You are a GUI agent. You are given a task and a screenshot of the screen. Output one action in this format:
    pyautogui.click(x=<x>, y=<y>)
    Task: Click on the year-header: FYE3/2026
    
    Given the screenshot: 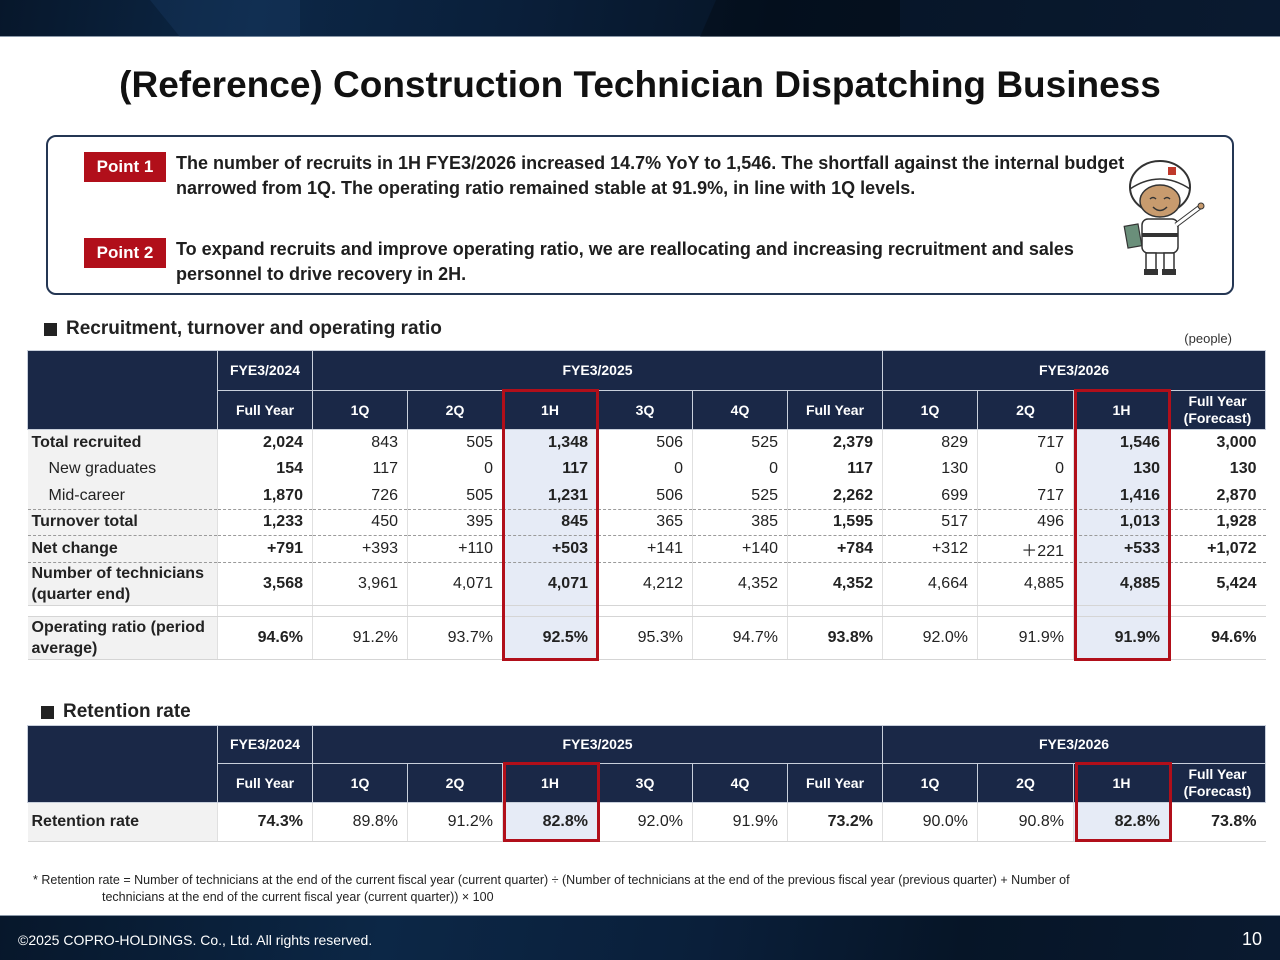 What is the action you would take?
    pyautogui.click(x=1074, y=744)
    